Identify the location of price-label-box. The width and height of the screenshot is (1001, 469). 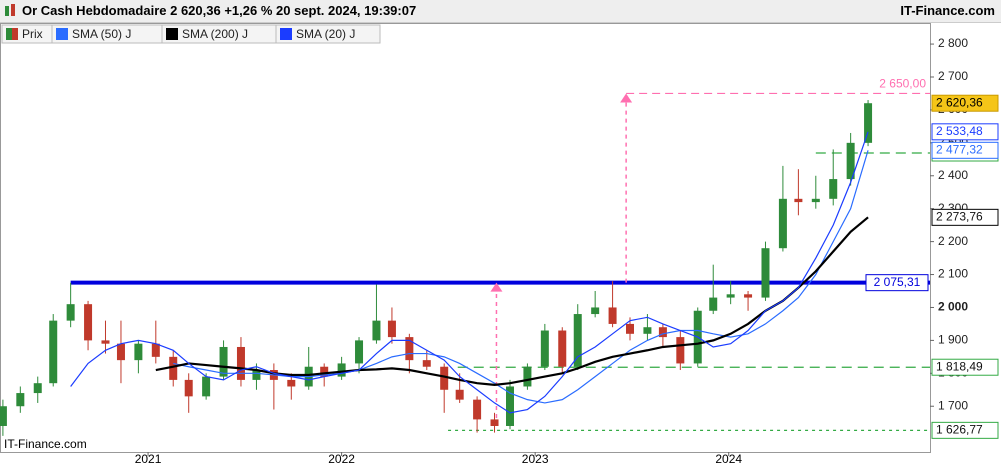
(965, 103).